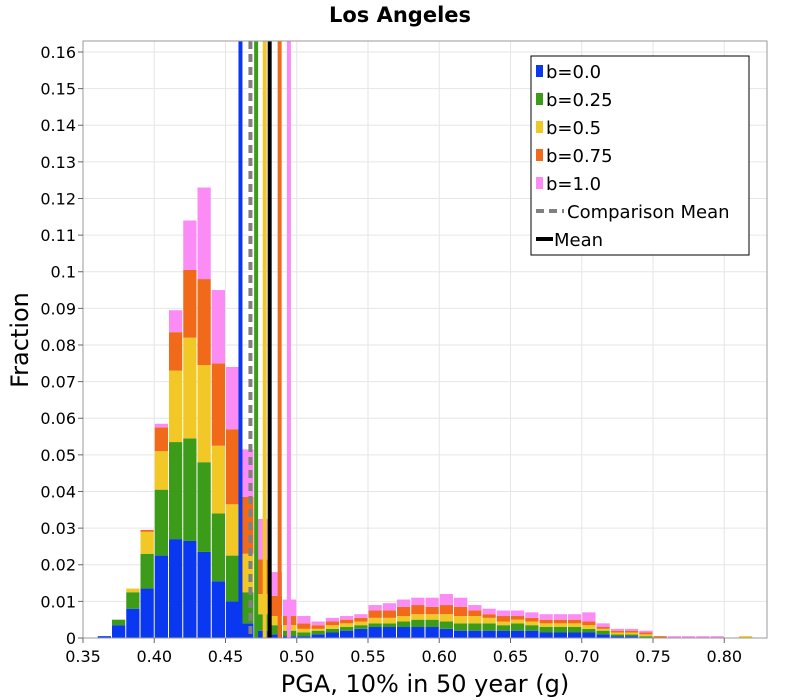 This screenshot has height=700, width=800. I want to click on y-axis-label: Fraction, so click(20, 340).